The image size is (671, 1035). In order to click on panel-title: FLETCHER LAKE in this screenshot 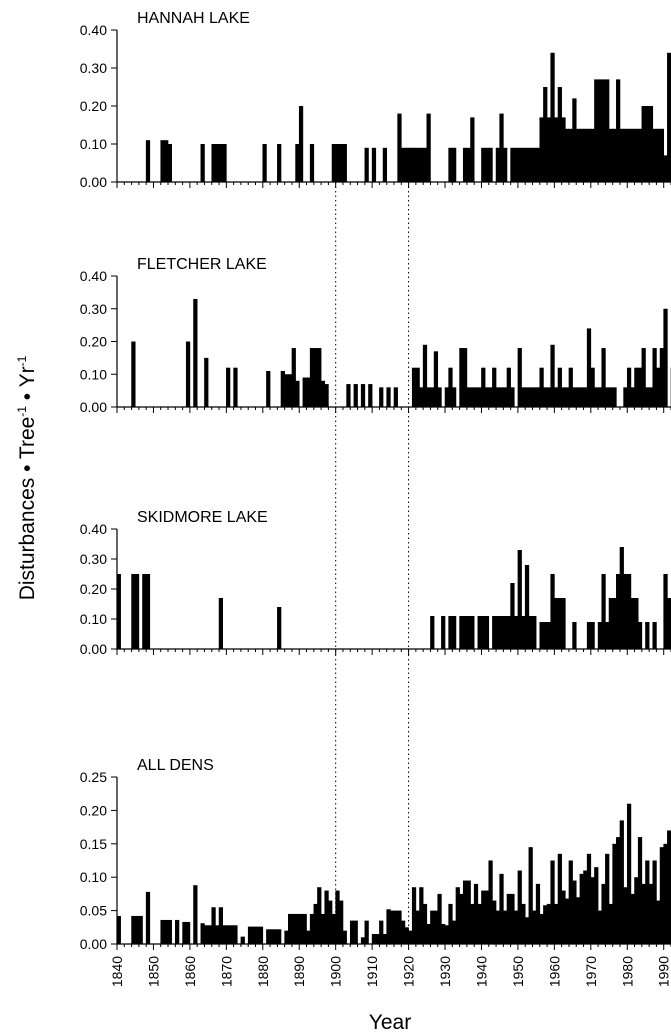, I will do `click(202, 264)`.